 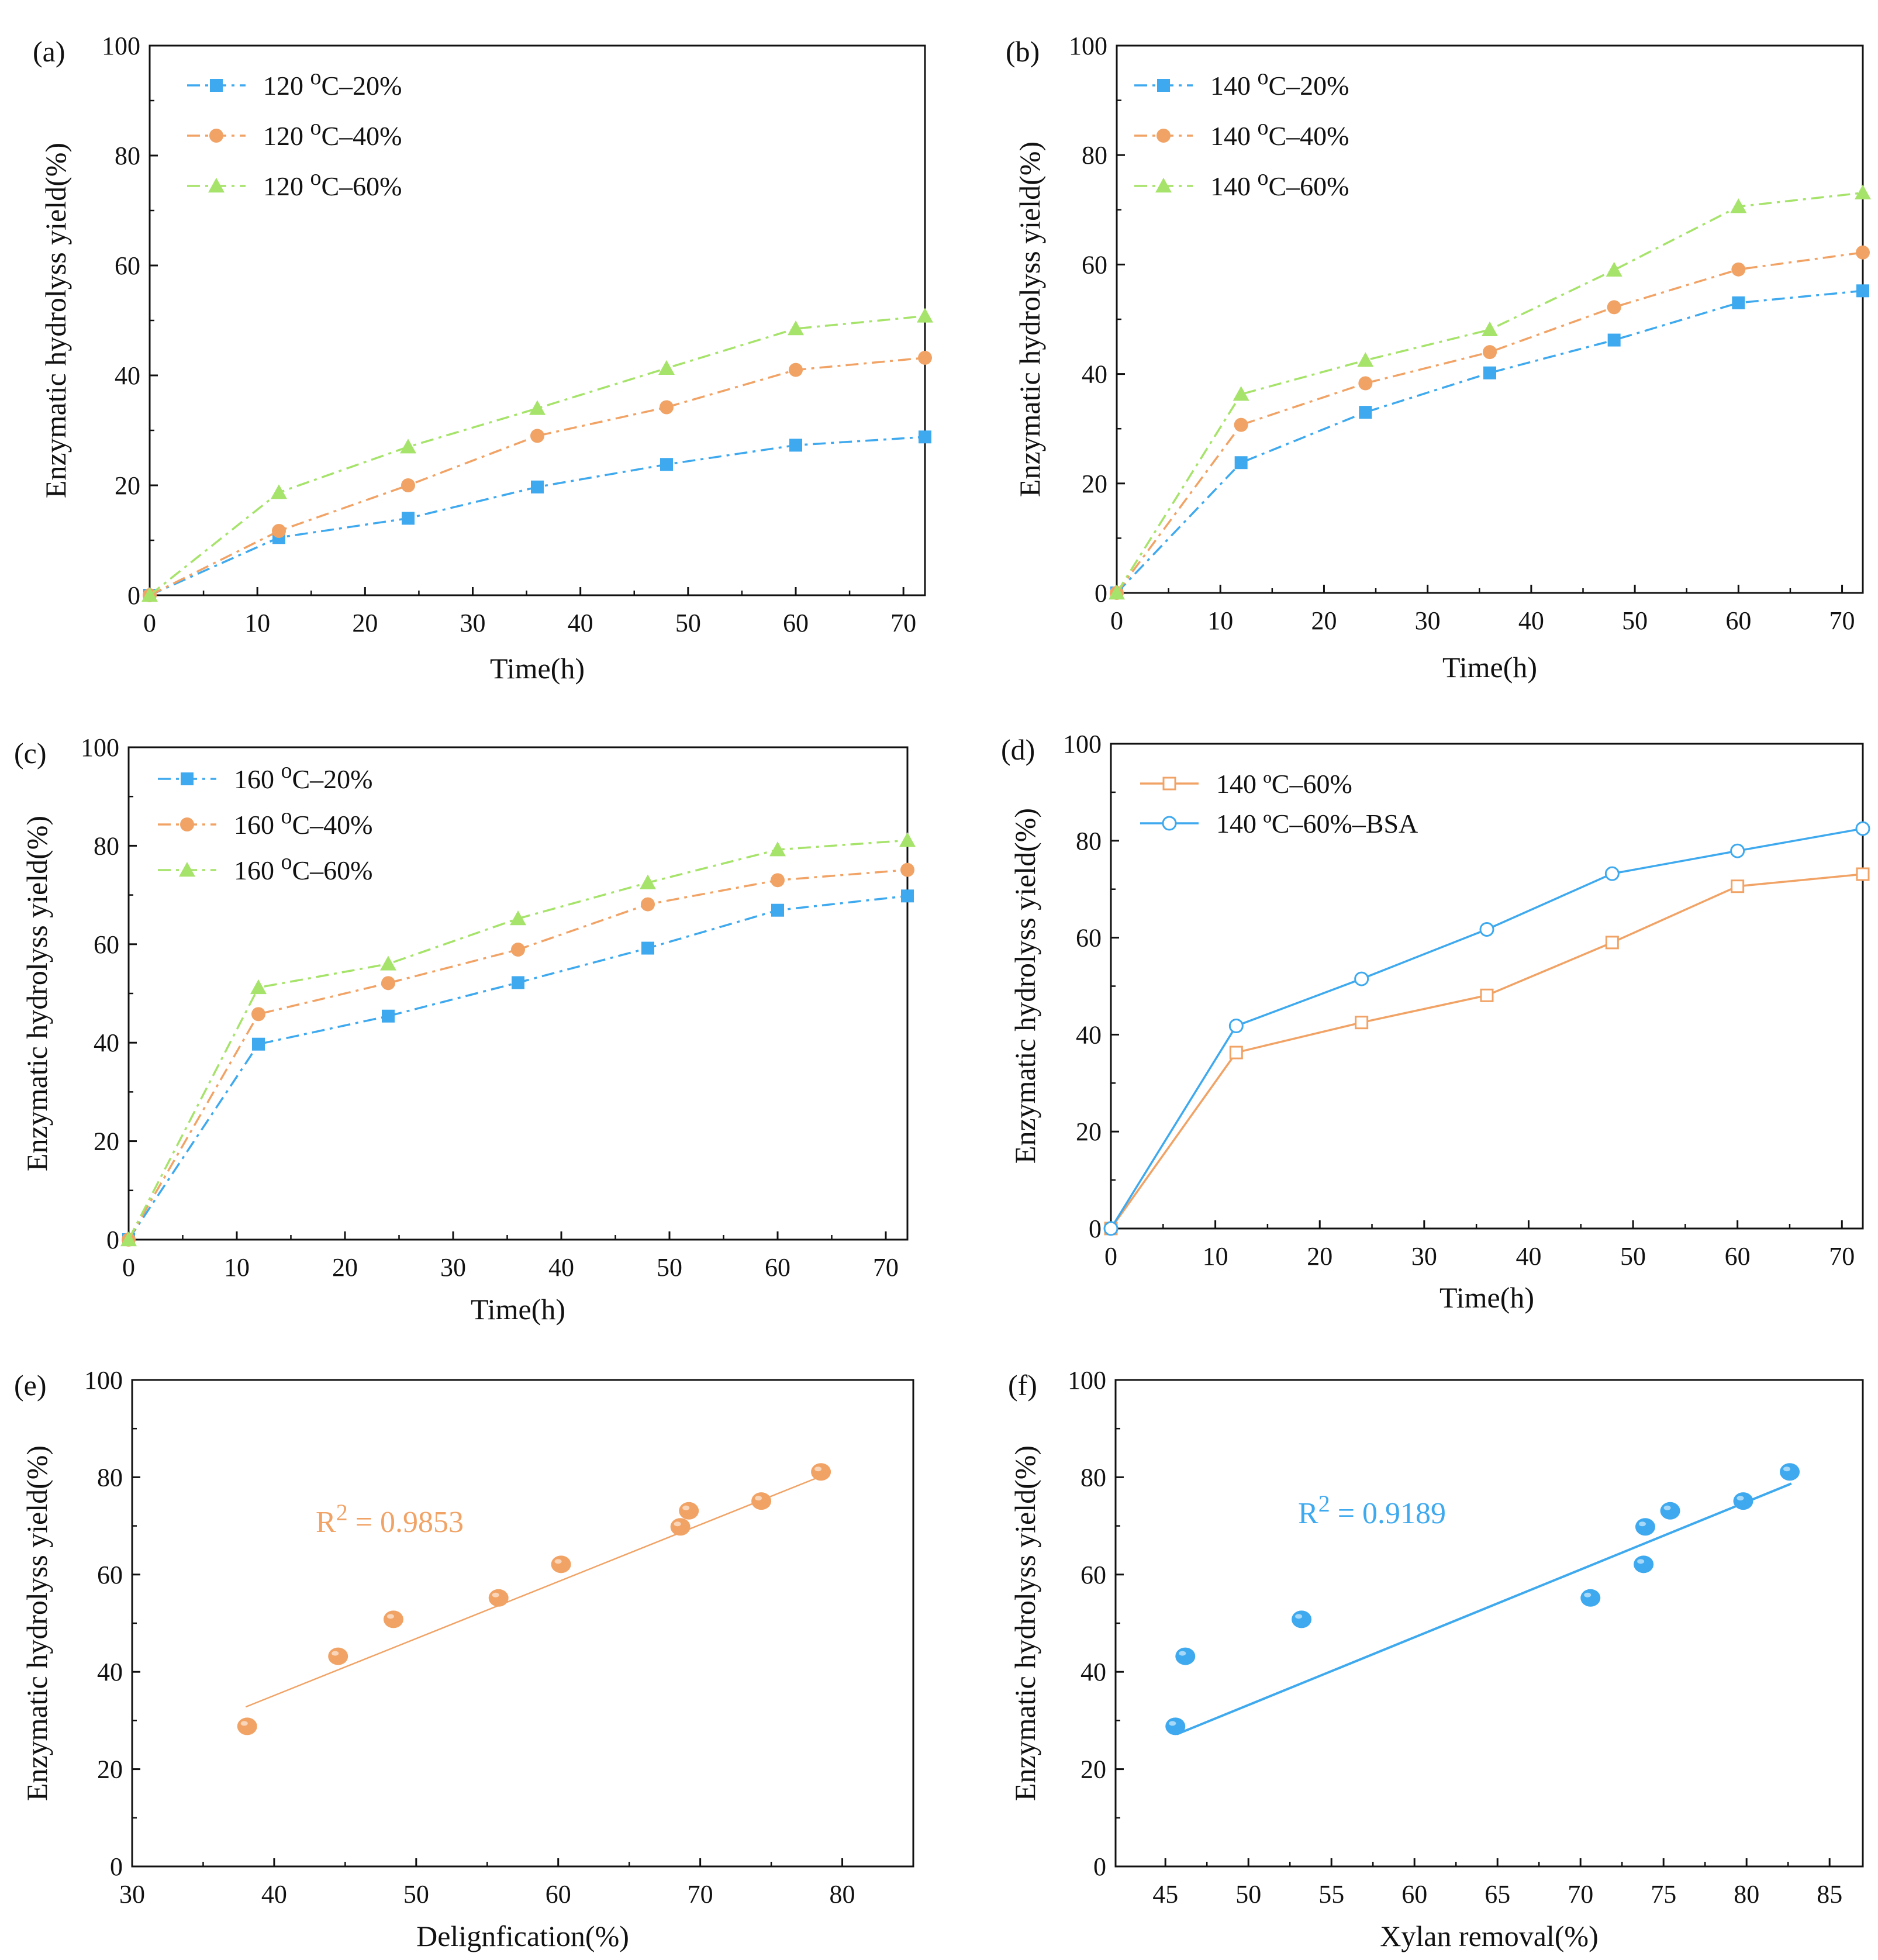 I want to click on plot-frame, so click(x=1489, y=1624).